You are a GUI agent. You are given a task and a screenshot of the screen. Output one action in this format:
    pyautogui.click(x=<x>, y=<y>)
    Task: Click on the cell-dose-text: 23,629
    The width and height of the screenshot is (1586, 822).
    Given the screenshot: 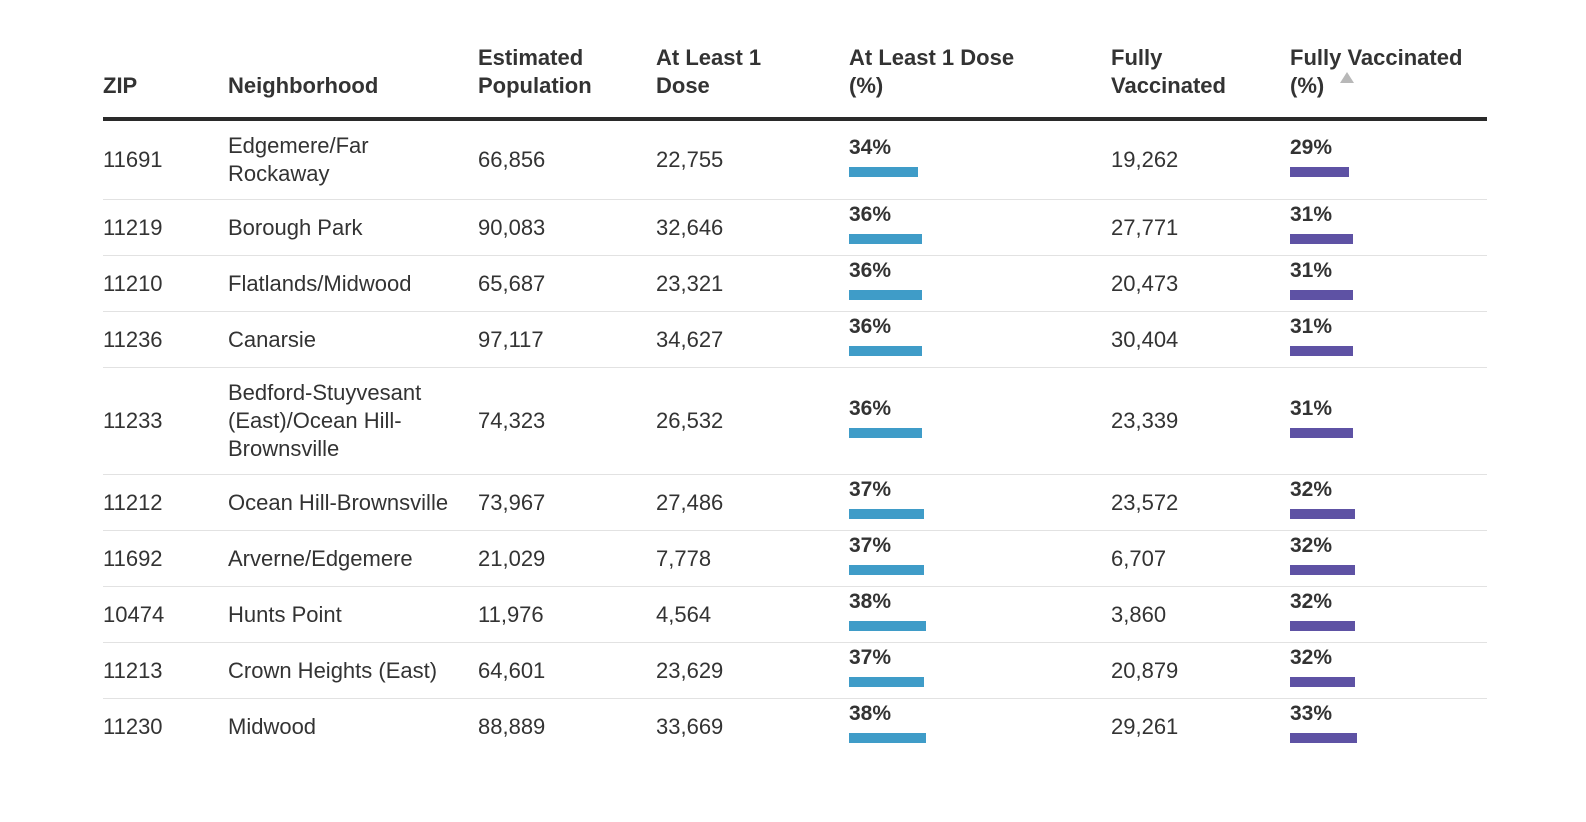 What is the action you would take?
    pyautogui.click(x=690, y=670)
    